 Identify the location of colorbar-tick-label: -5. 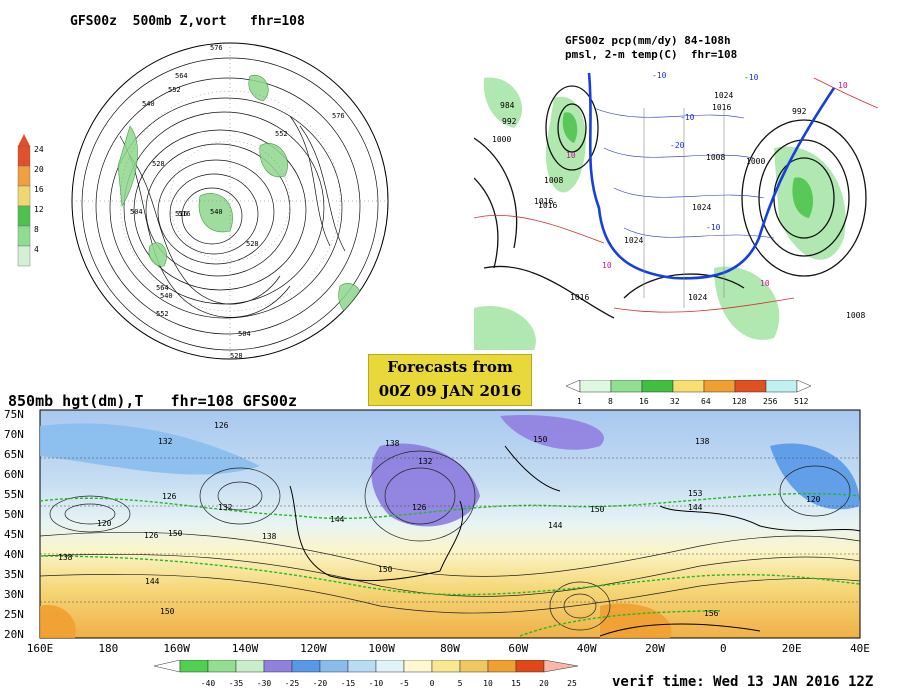
(404, 683).